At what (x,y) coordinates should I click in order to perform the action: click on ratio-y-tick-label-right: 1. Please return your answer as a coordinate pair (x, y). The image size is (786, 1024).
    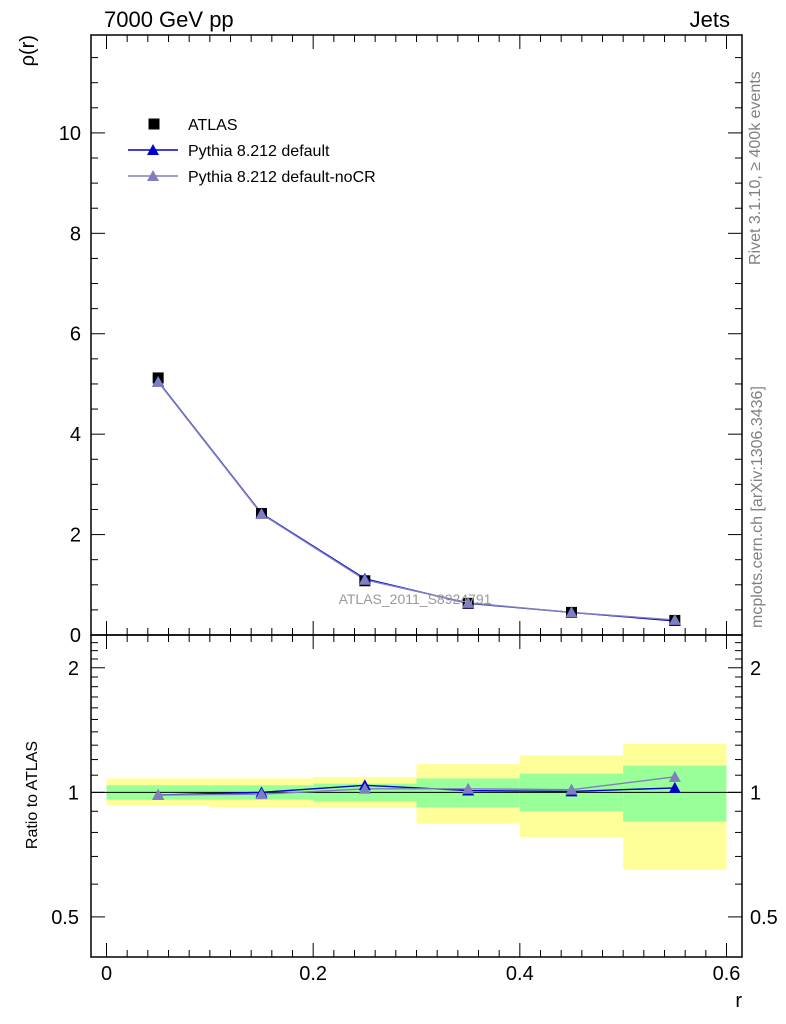
    Looking at the image, I should click on (755, 793).